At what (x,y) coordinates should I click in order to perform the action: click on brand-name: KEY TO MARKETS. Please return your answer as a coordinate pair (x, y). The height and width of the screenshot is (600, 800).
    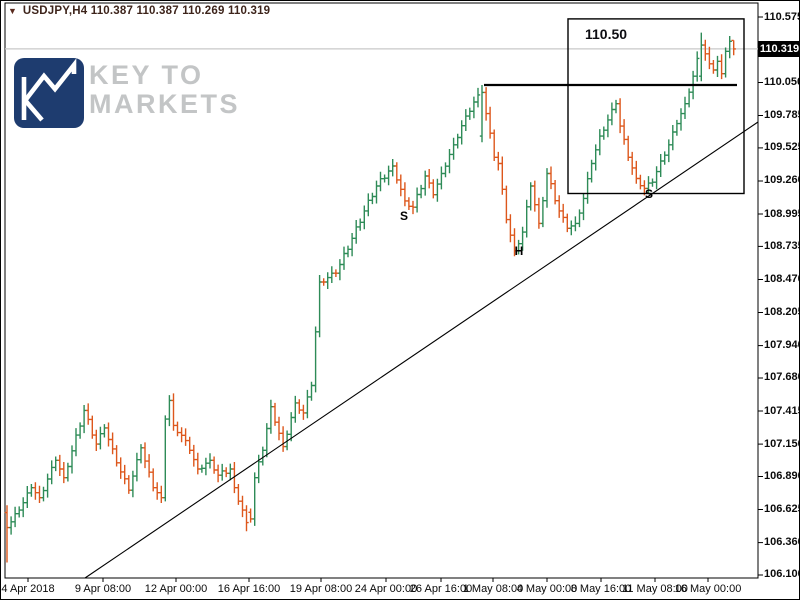
    Looking at the image, I should click on (164, 88).